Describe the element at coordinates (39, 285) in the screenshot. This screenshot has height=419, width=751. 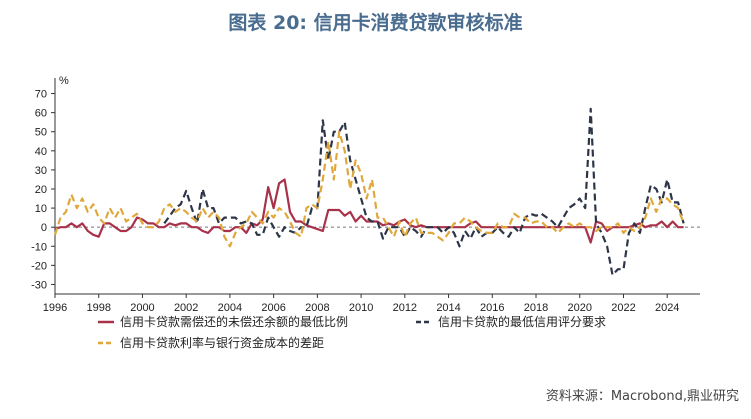
I see `y-tick-label: -30` at that location.